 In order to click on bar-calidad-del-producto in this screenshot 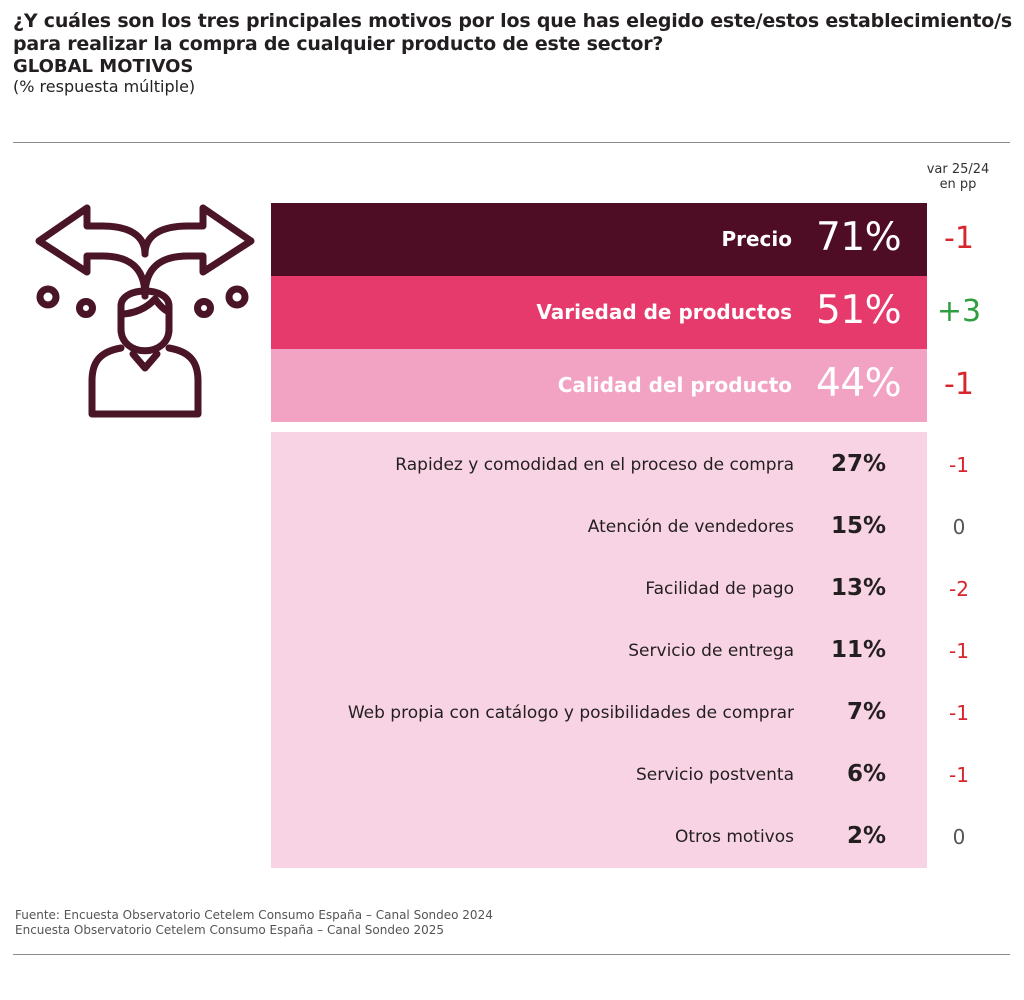, I will do `click(599, 385)`.